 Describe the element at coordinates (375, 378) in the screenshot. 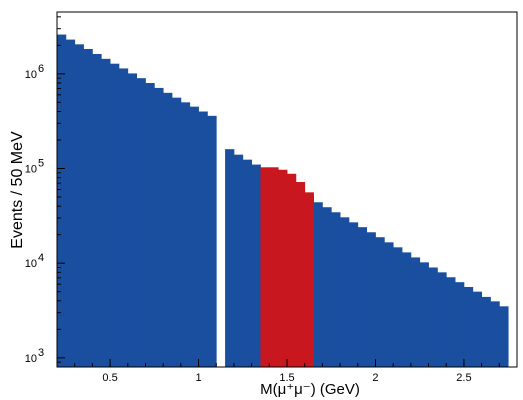

I see `x-tick-label: 2` at that location.